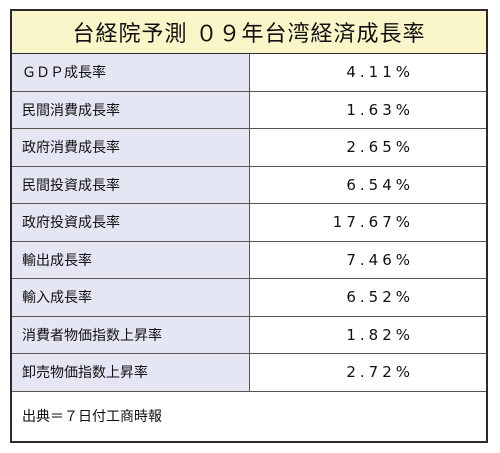  What do you see at coordinates (249, 416) in the screenshot?
I see `source-note: 出典＝７日付工商時報` at bounding box center [249, 416].